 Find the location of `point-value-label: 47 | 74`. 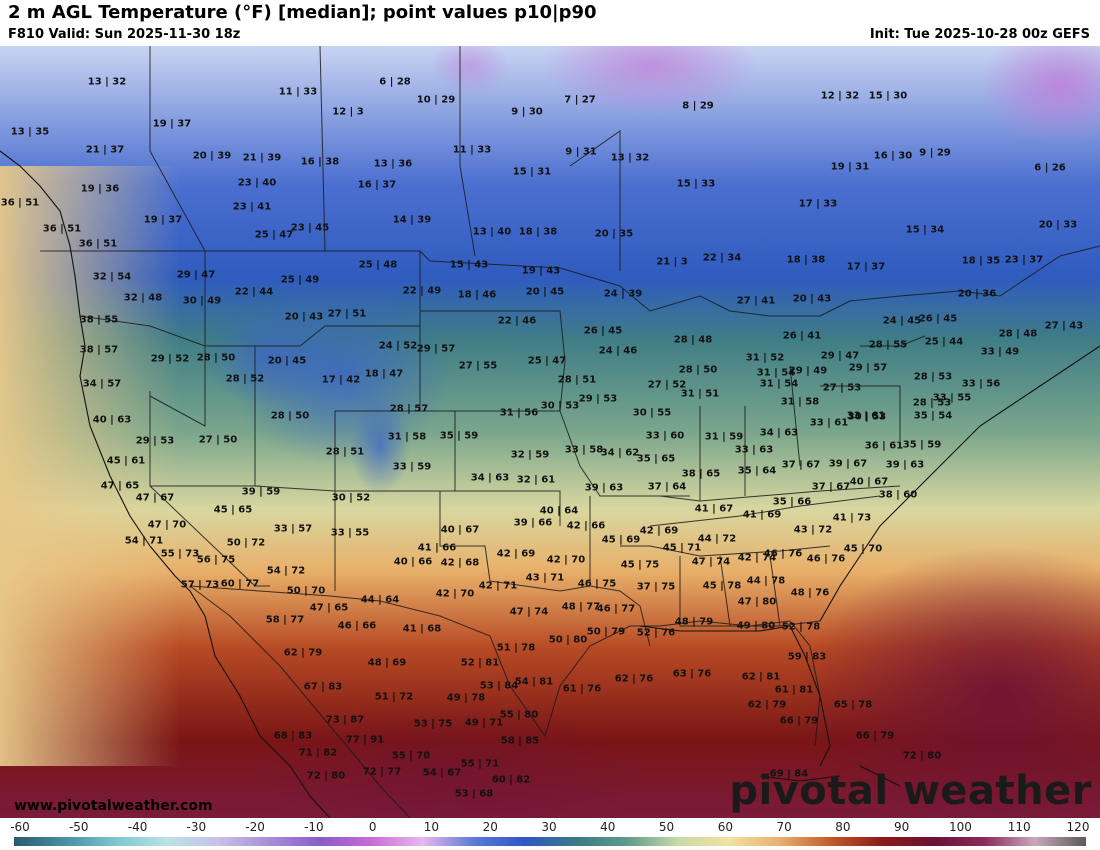

point-value-label: 47 | 74 is located at coordinates (529, 612).